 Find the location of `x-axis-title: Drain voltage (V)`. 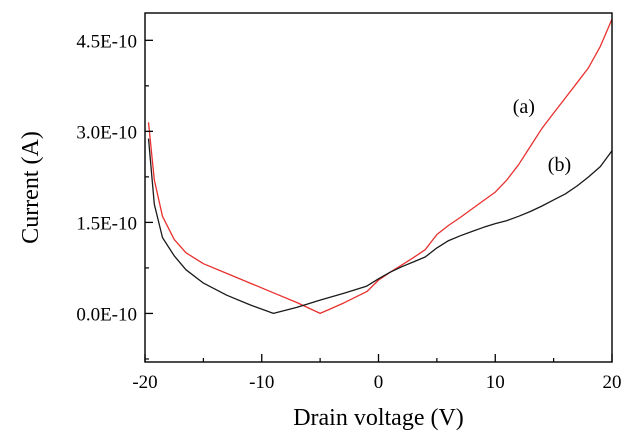

x-axis-title: Drain voltage (V) is located at coordinates (378, 418).